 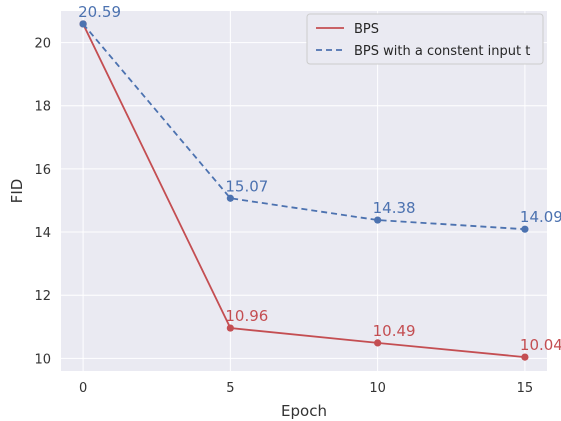 What do you see at coordinates (42, 359) in the screenshot?
I see `y-tick-label: 10` at bounding box center [42, 359].